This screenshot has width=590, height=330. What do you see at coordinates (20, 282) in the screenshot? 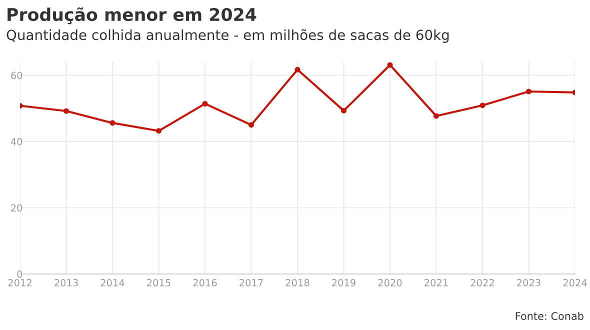
I see `x-tick-label: 2012` at bounding box center [20, 282].